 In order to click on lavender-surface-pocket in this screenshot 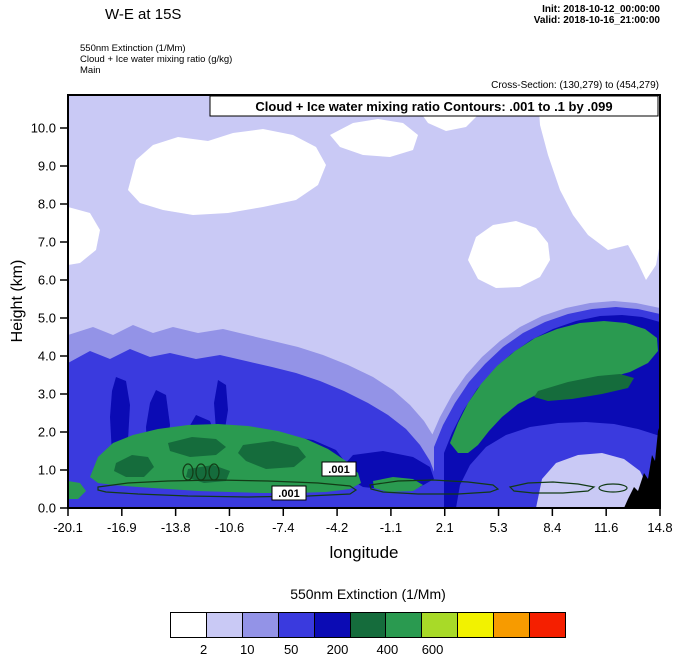, I will do `click(593, 480)`.